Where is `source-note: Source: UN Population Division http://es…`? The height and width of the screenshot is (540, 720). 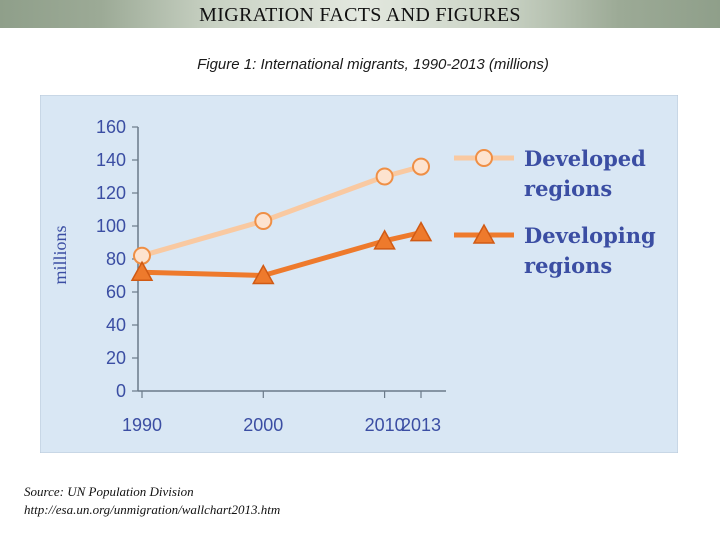 source-note: Source: UN Population Division http://es… is located at coordinates (152, 501).